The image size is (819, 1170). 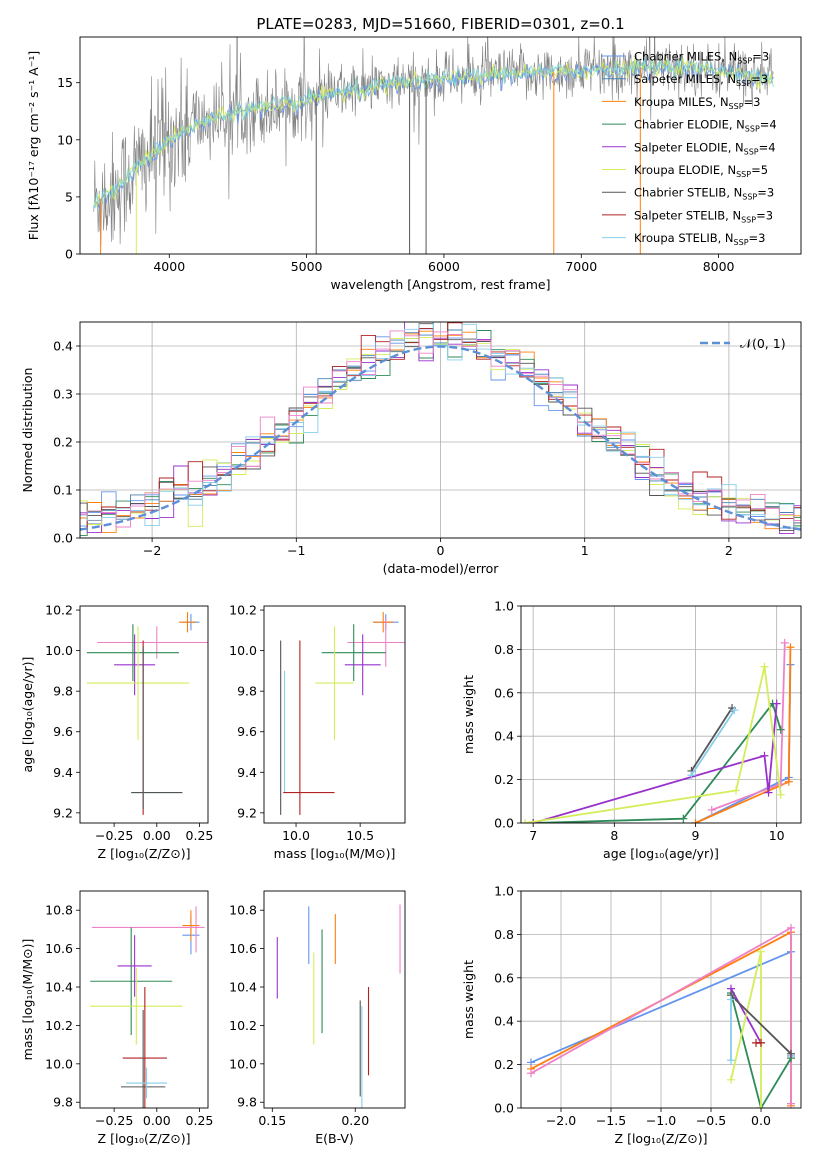 I want to click on y-tick-label: 9.6, so click(x=247, y=731).